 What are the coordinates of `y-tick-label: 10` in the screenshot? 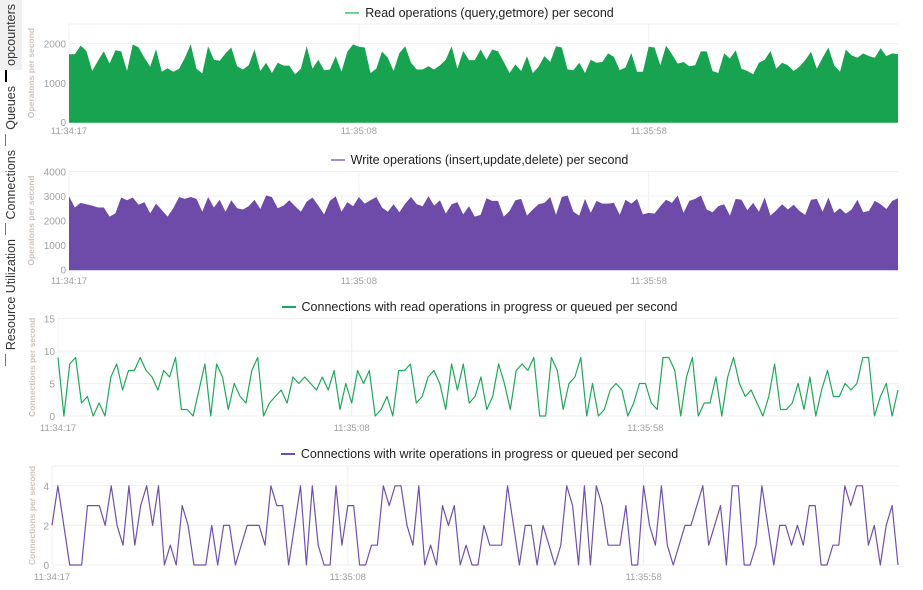 It's located at (50, 352).